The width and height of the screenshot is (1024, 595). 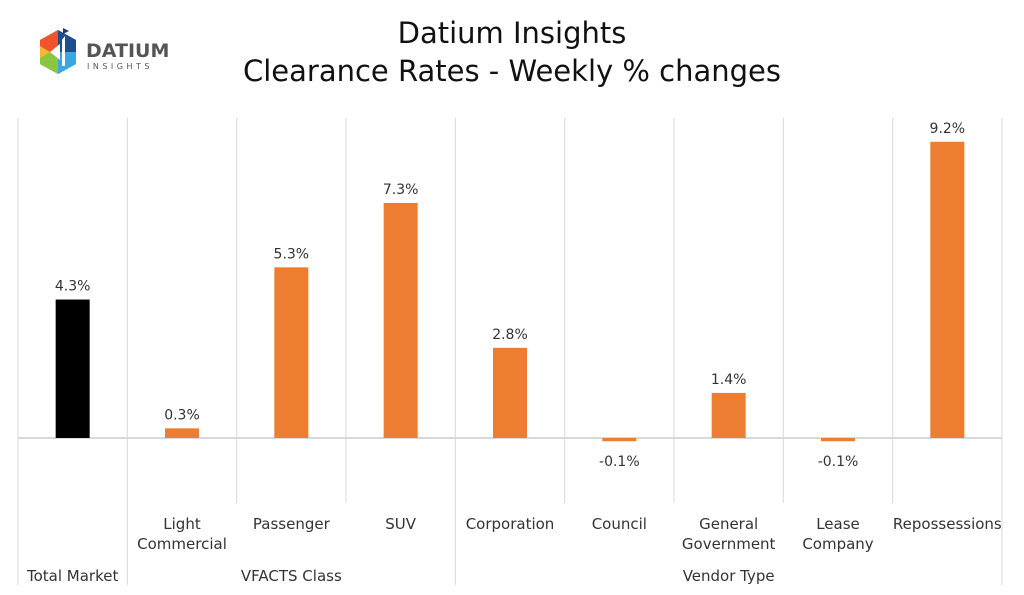 What do you see at coordinates (73, 287) in the screenshot?
I see `data-label: 4.3%` at bounding box center [73, 287].